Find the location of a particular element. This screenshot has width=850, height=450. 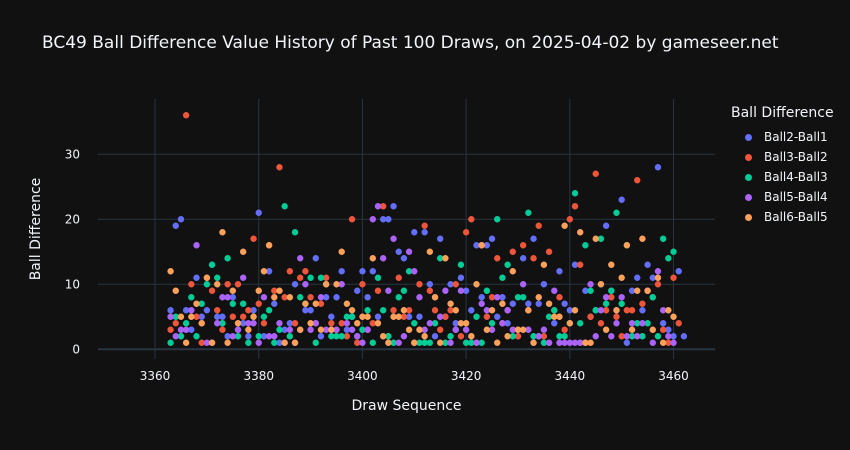

legend-marker-icon is located at coordinates (748, 137).